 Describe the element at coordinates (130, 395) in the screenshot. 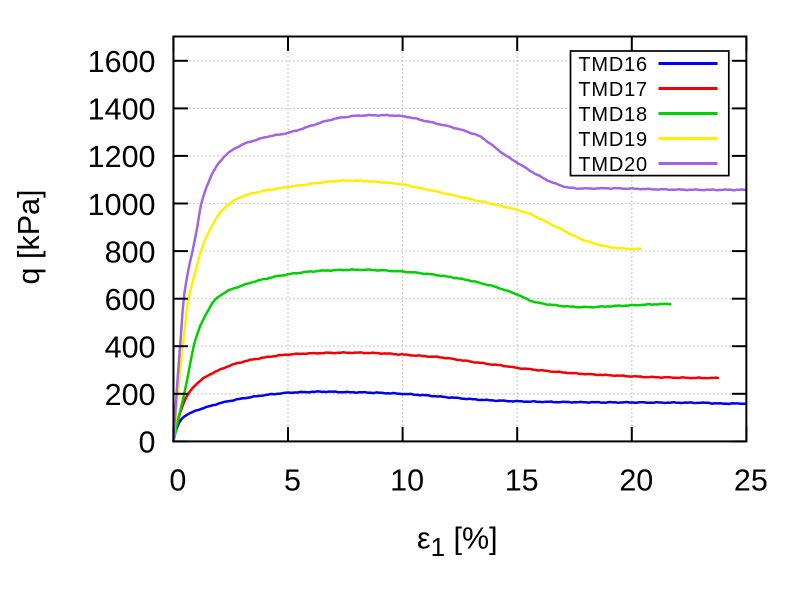

I see `svg-text: 200` at that location.